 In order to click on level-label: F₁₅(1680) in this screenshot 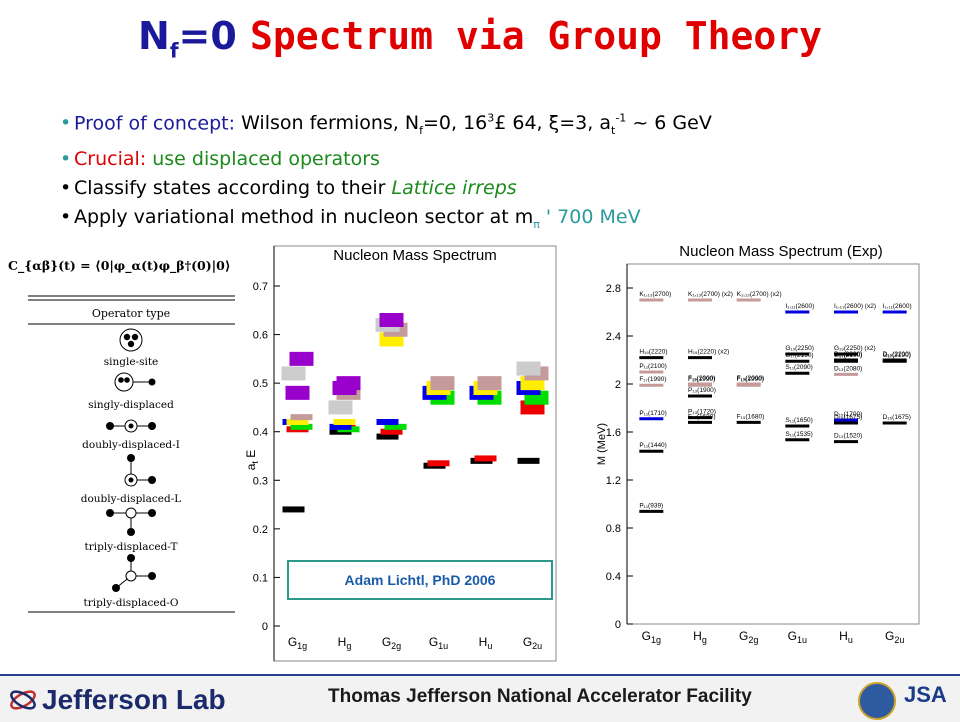, I will do `click(702, 416)`.